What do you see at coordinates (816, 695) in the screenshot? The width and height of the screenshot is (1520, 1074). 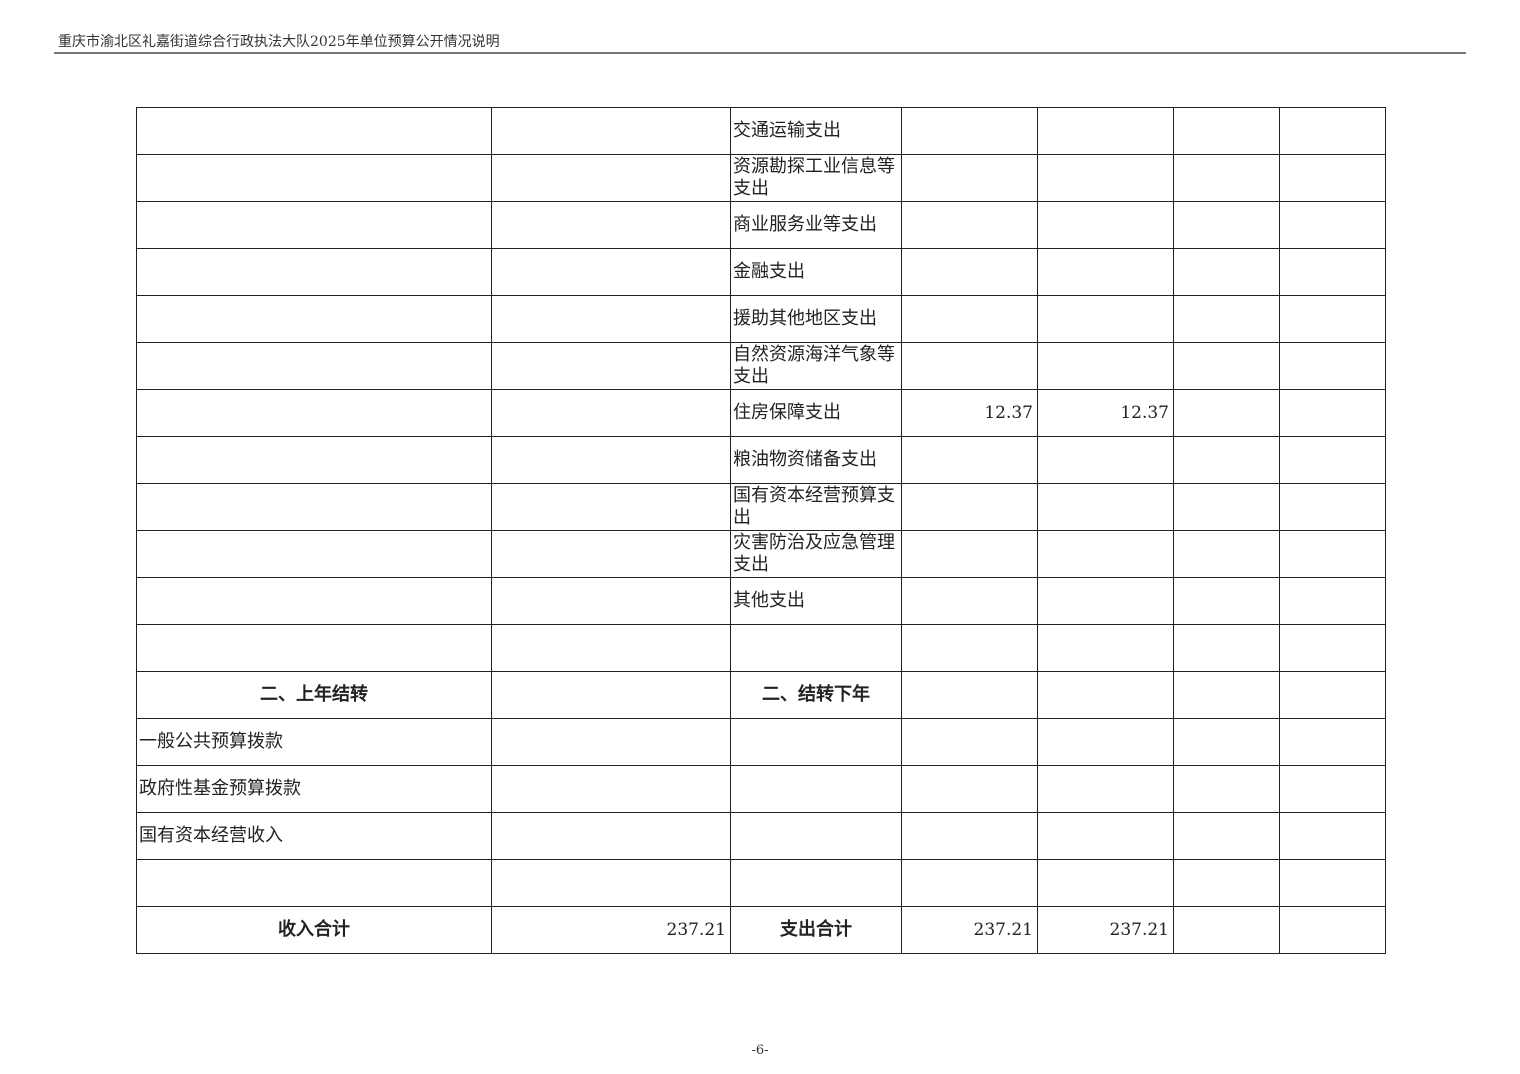 I see `table-cell: 二、结转下年` at bounding box center [816, 695].